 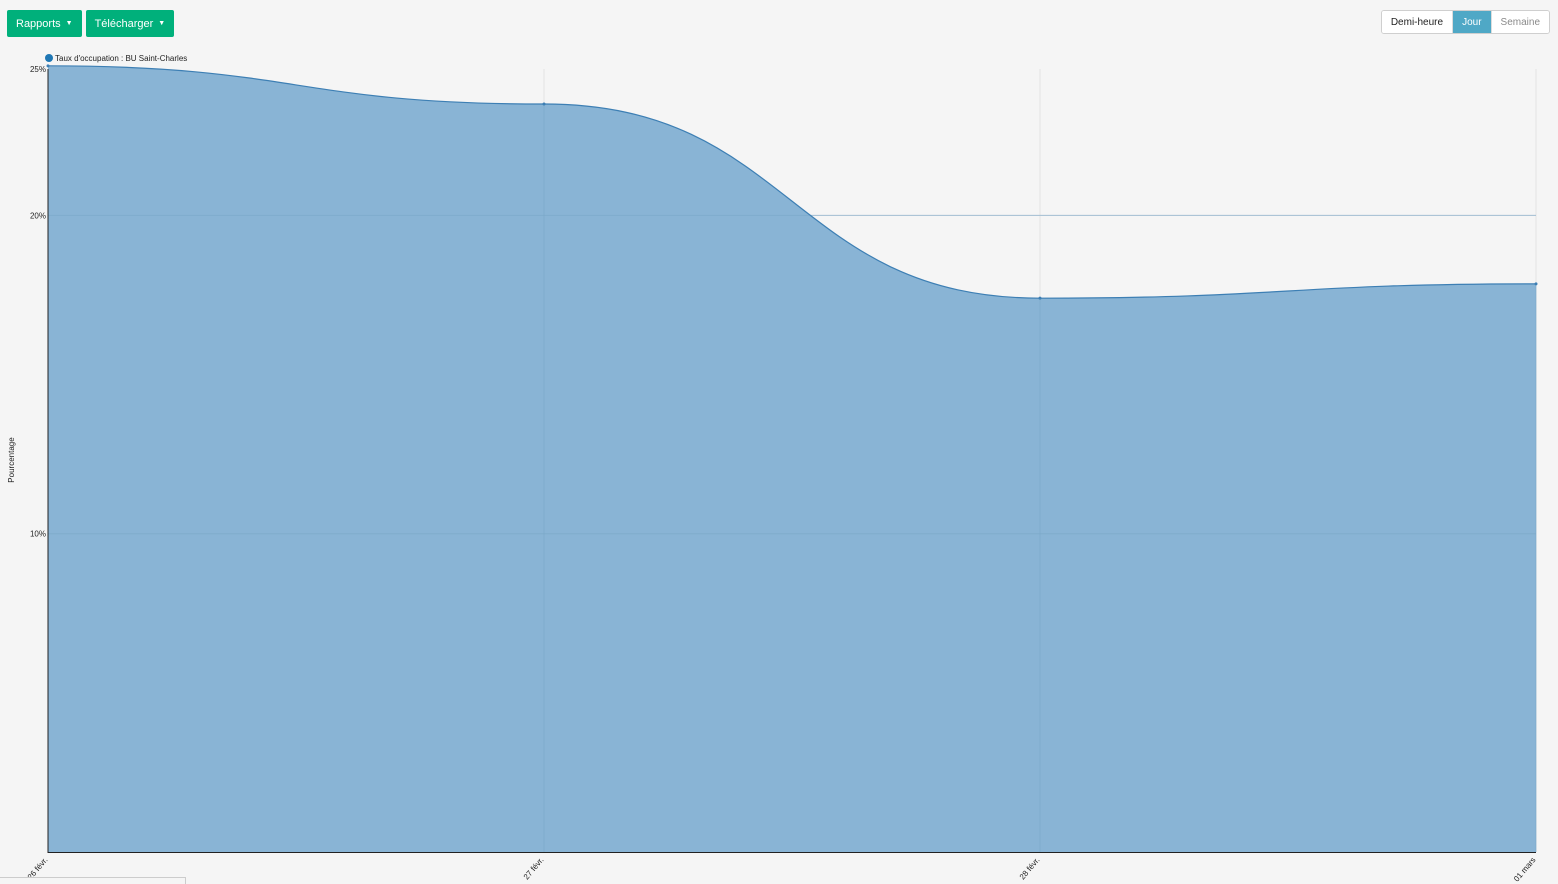 I want to click on y-tick-label: 20%, so click(x=38, y=215).